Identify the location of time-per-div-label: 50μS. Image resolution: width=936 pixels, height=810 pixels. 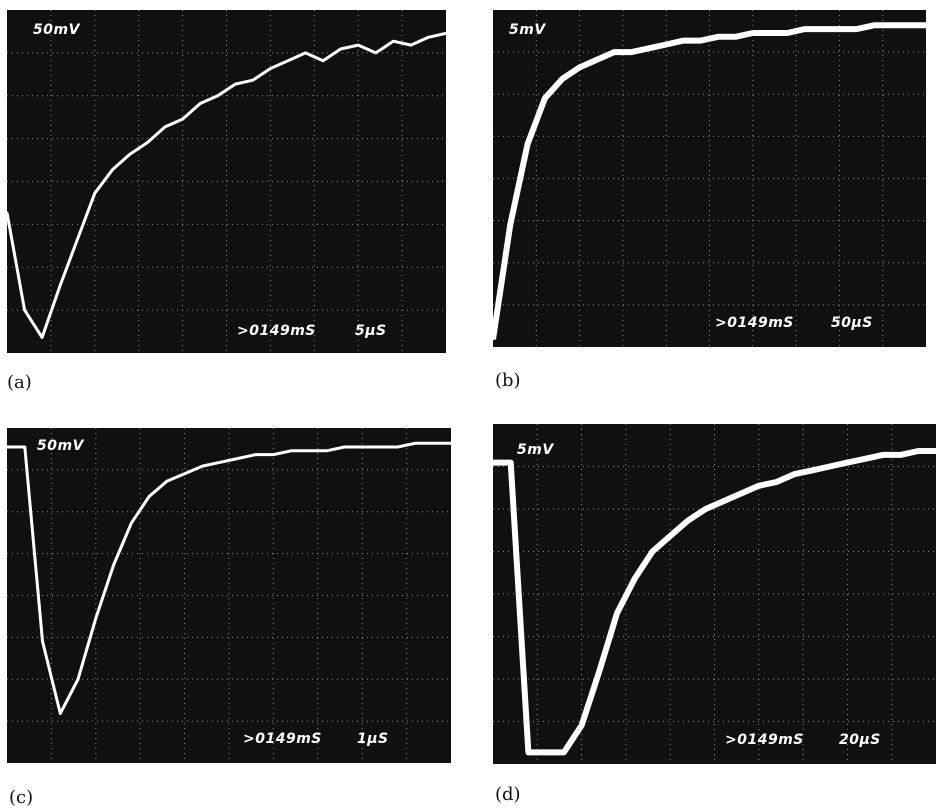
(852, 323).